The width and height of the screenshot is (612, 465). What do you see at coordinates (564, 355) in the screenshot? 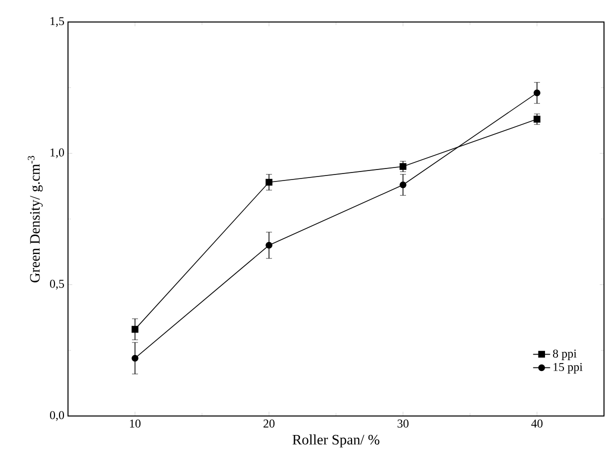
I see `legend-label: 8 ppi` at bounding box center [564, 355].